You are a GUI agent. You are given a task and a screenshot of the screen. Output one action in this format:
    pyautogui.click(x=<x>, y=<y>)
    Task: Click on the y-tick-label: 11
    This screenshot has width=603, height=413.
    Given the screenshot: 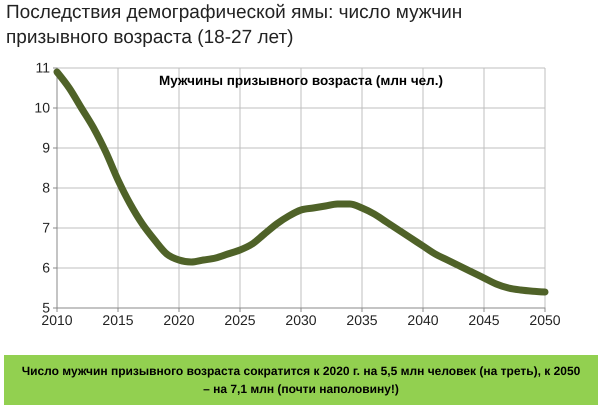 What is the action you would take?
    pyautogui.click(x=42, y=67)
    